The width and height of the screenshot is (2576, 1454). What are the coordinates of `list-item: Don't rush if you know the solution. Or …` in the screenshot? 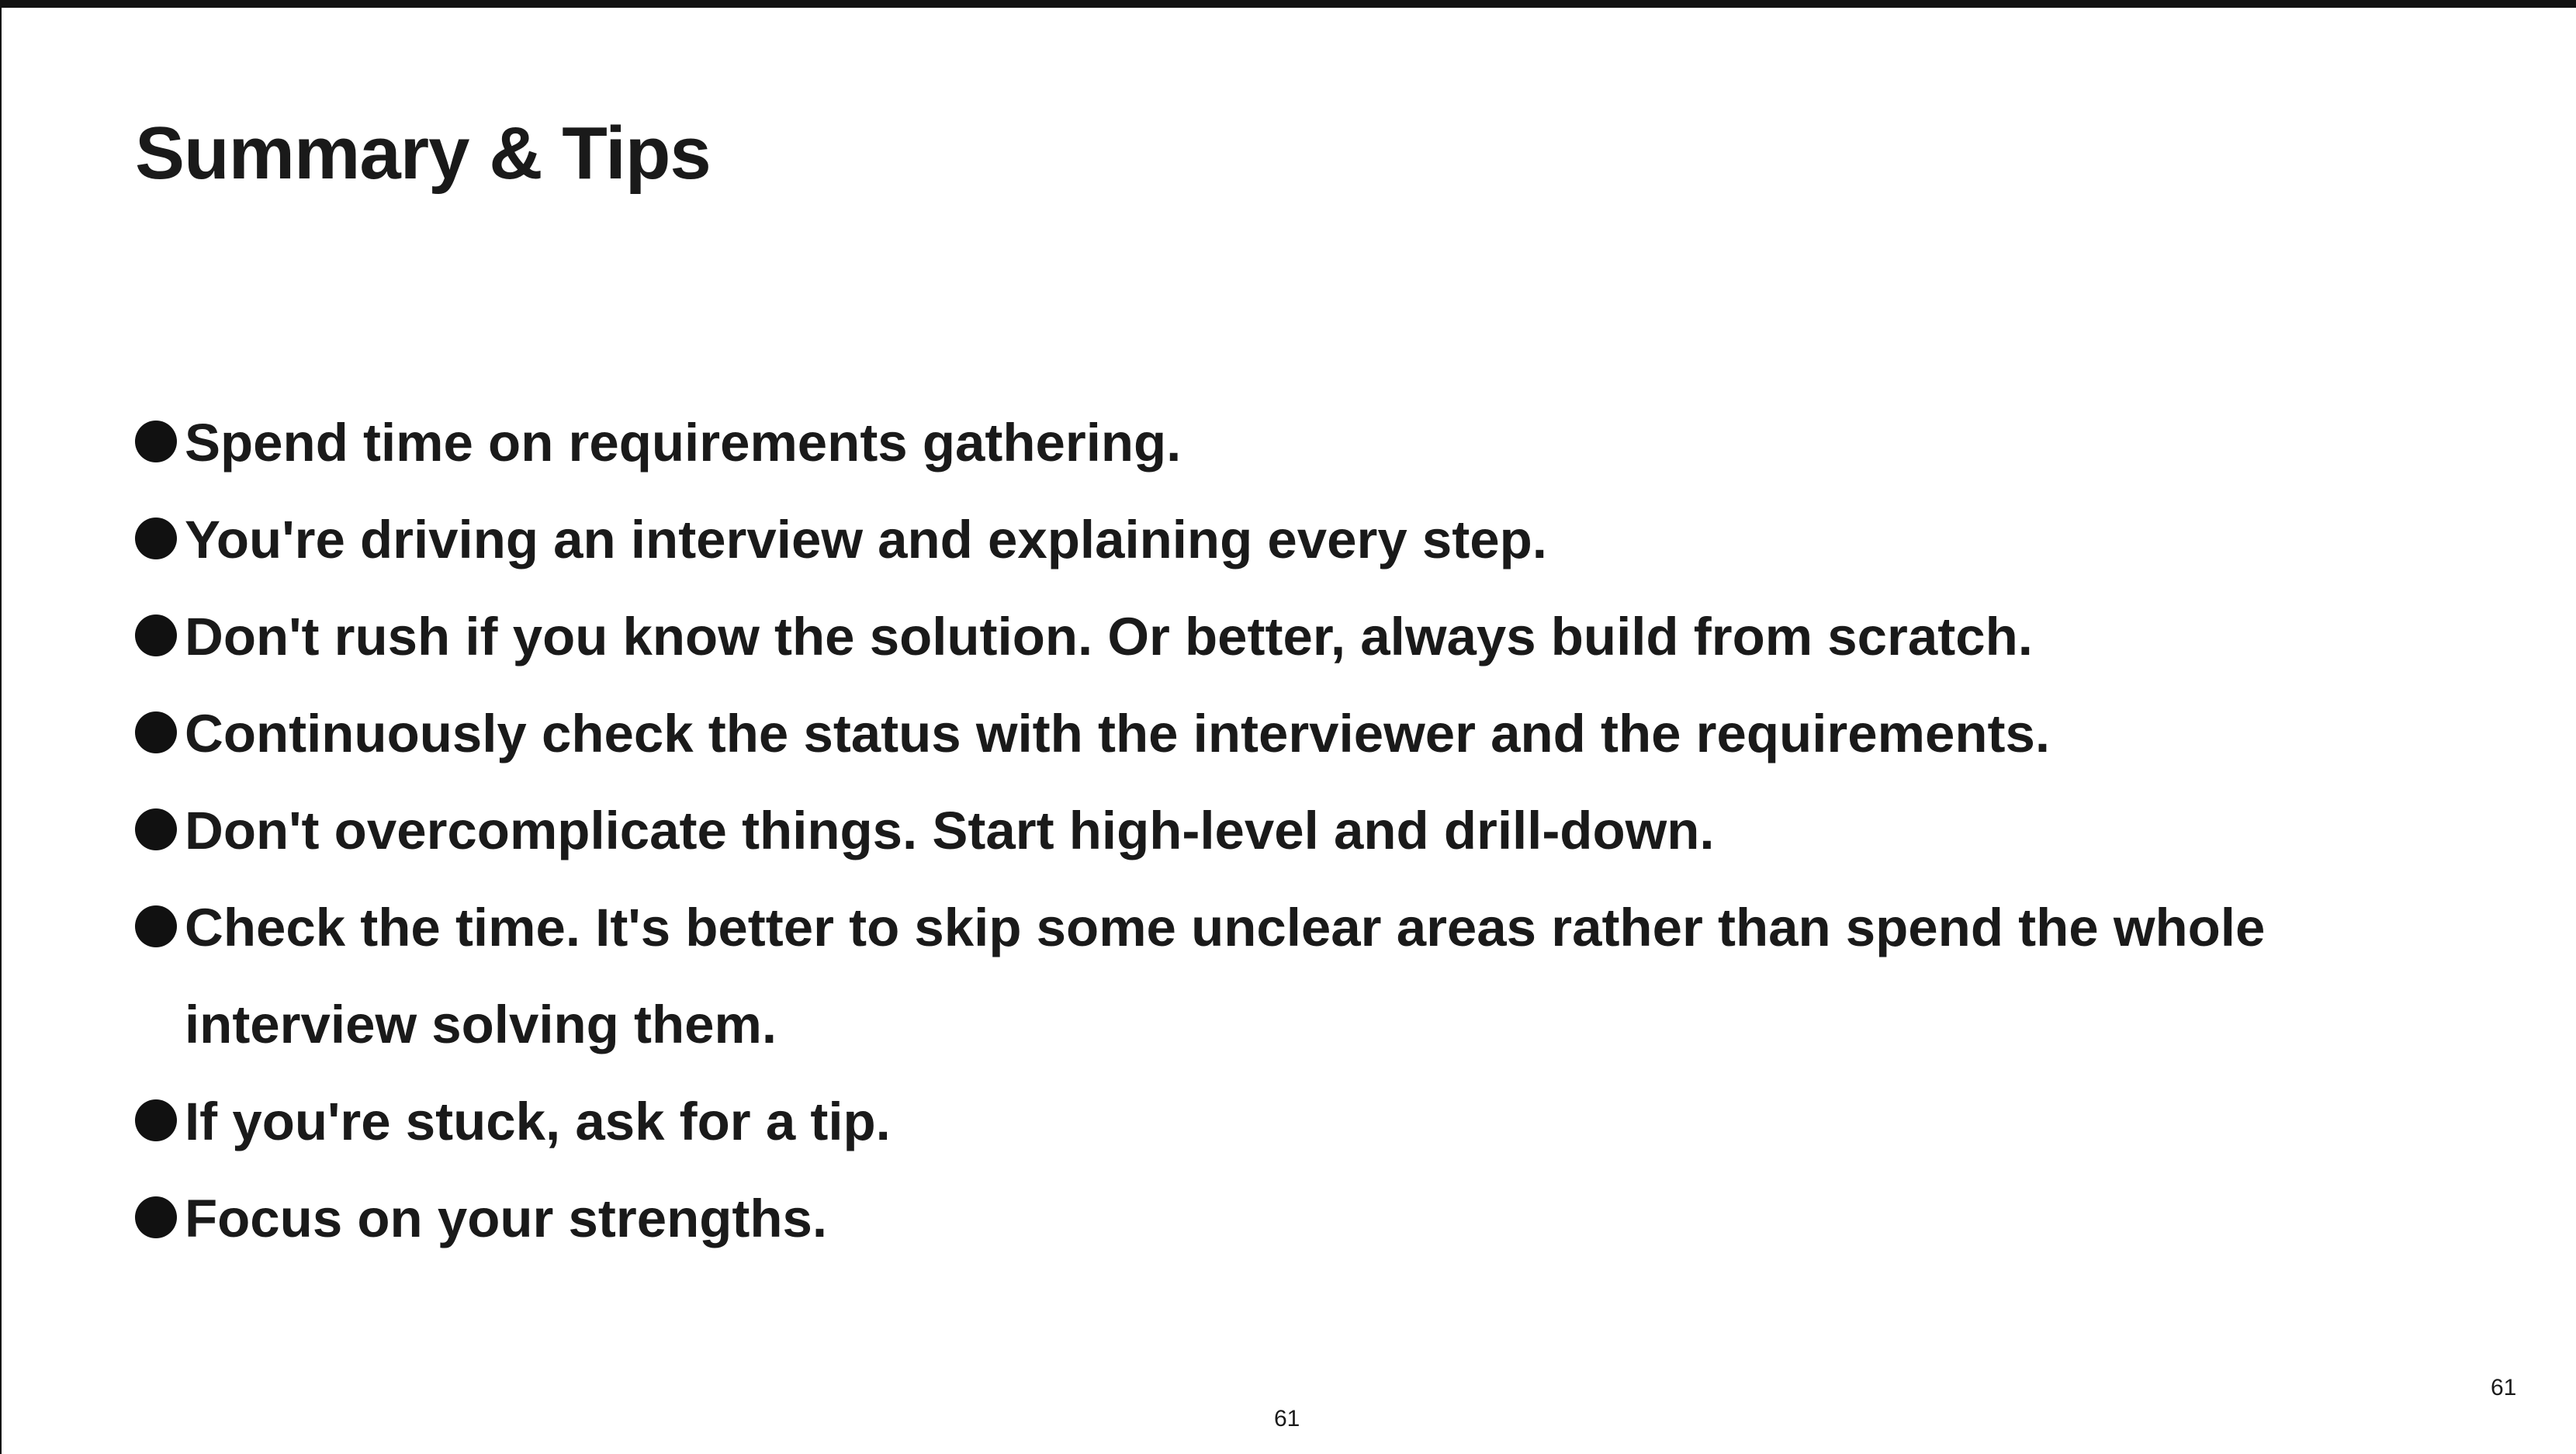 It's located at (1306, 636).